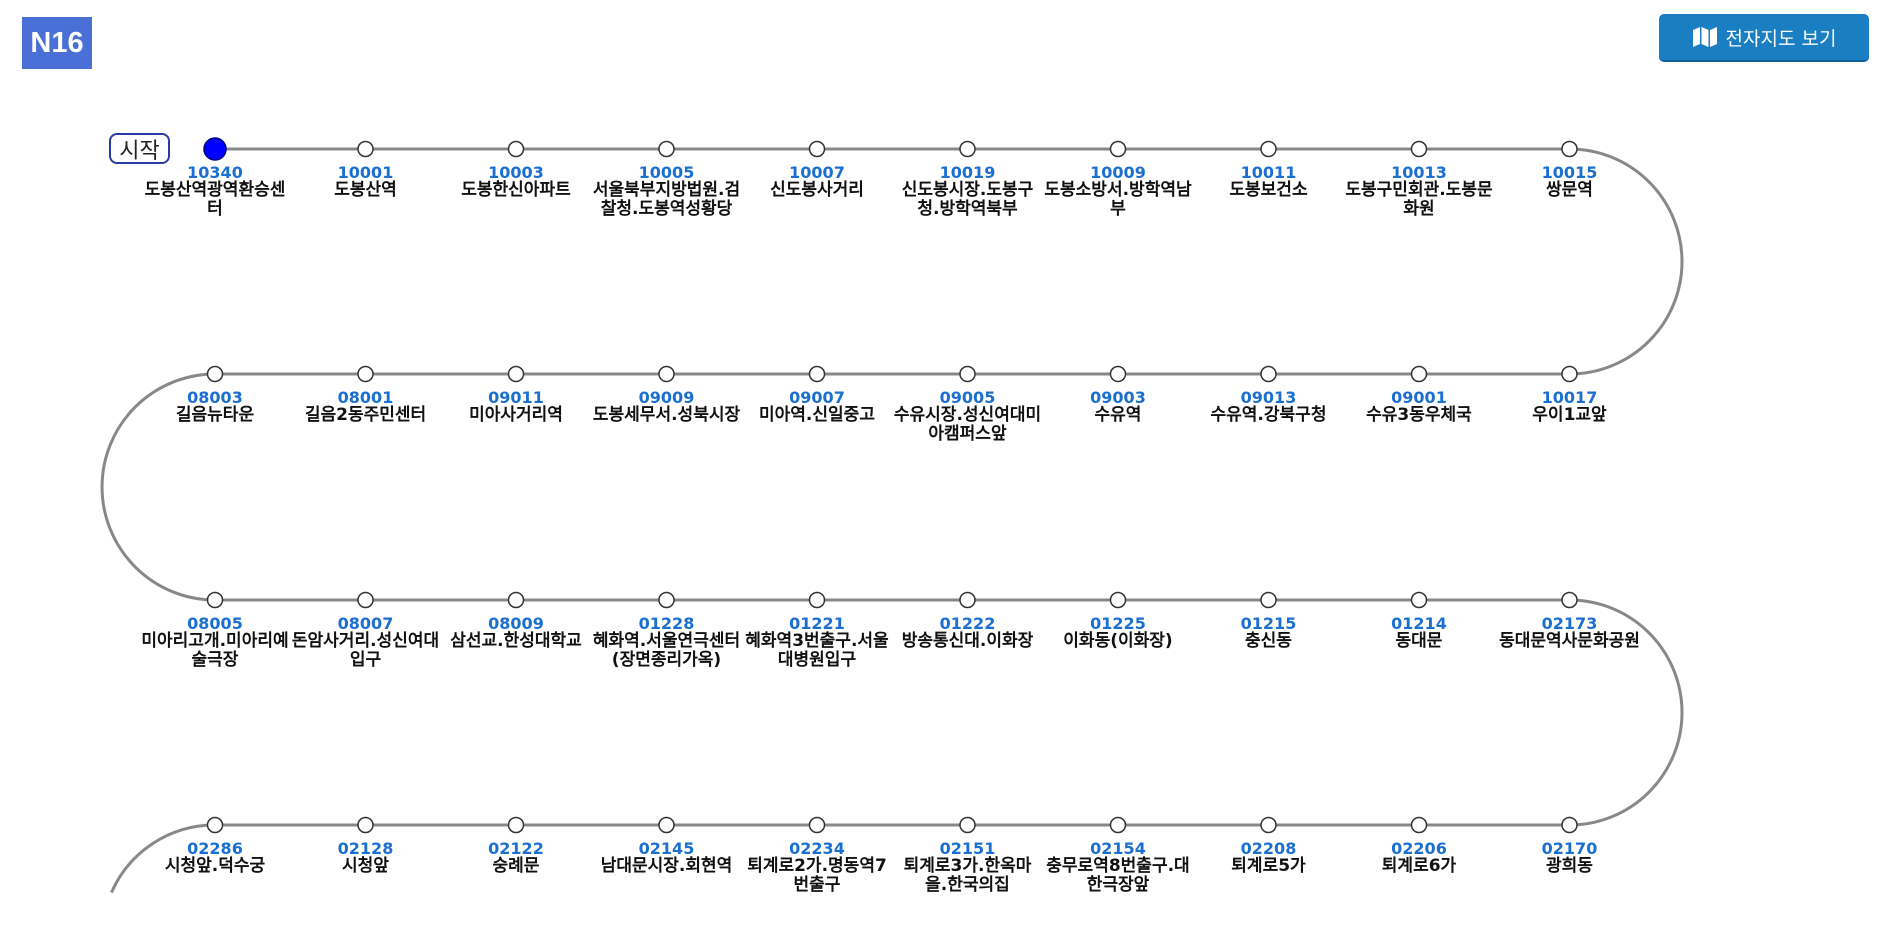 This screenshot has width=1884, height=931. I want to click on stop-item: 01225 이화동(이화장), so click(1118, 633).